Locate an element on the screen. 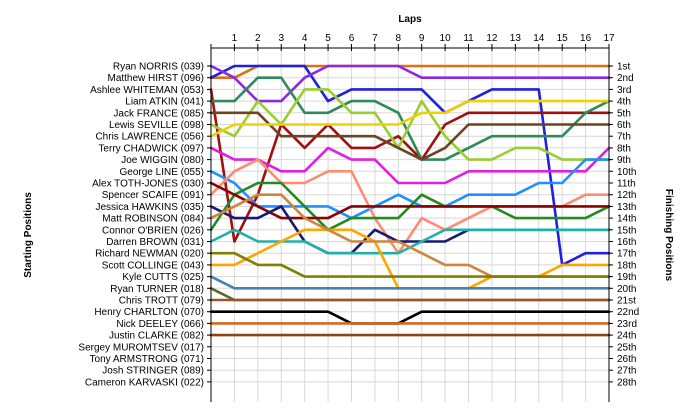  driver-label: Alex TOTH-JONES (030) is located at coordinates (148, 184).